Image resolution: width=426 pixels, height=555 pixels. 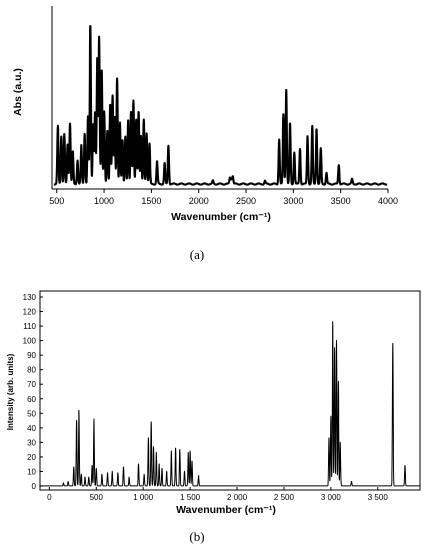 What do you see at coordinates (34, 486) in the screenshot?
I see `chart-b-y-tick-label: 0` at bounding box center [34, 486].